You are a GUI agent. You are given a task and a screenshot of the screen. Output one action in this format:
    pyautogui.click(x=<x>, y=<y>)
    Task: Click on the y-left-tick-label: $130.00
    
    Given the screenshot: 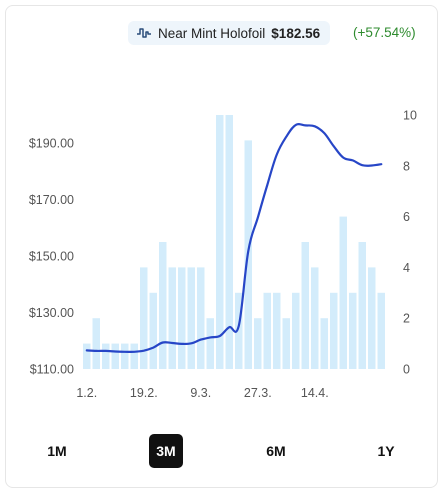 What is the action you would take?
    pyautogui.click(x=51, y=313)
    